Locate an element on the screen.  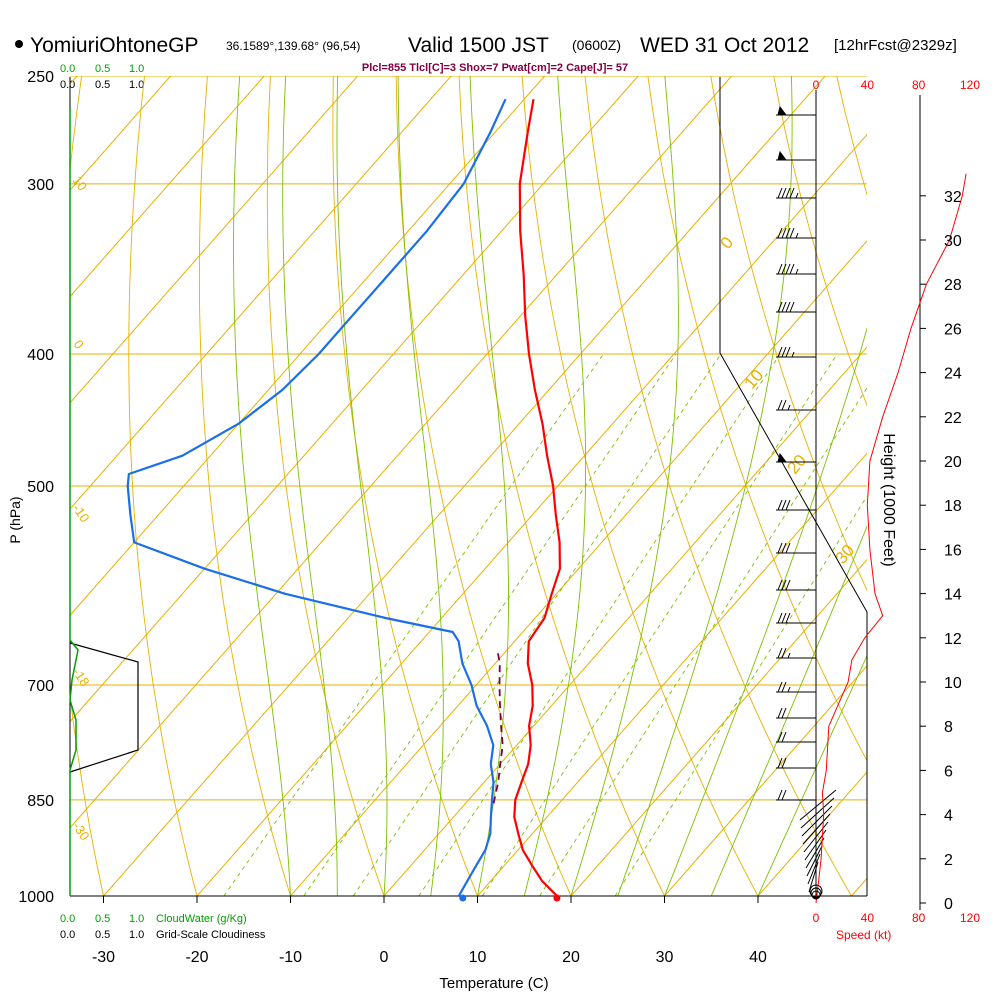
wind-speed-tick-label: 120 is located at coordinates (970, 85).